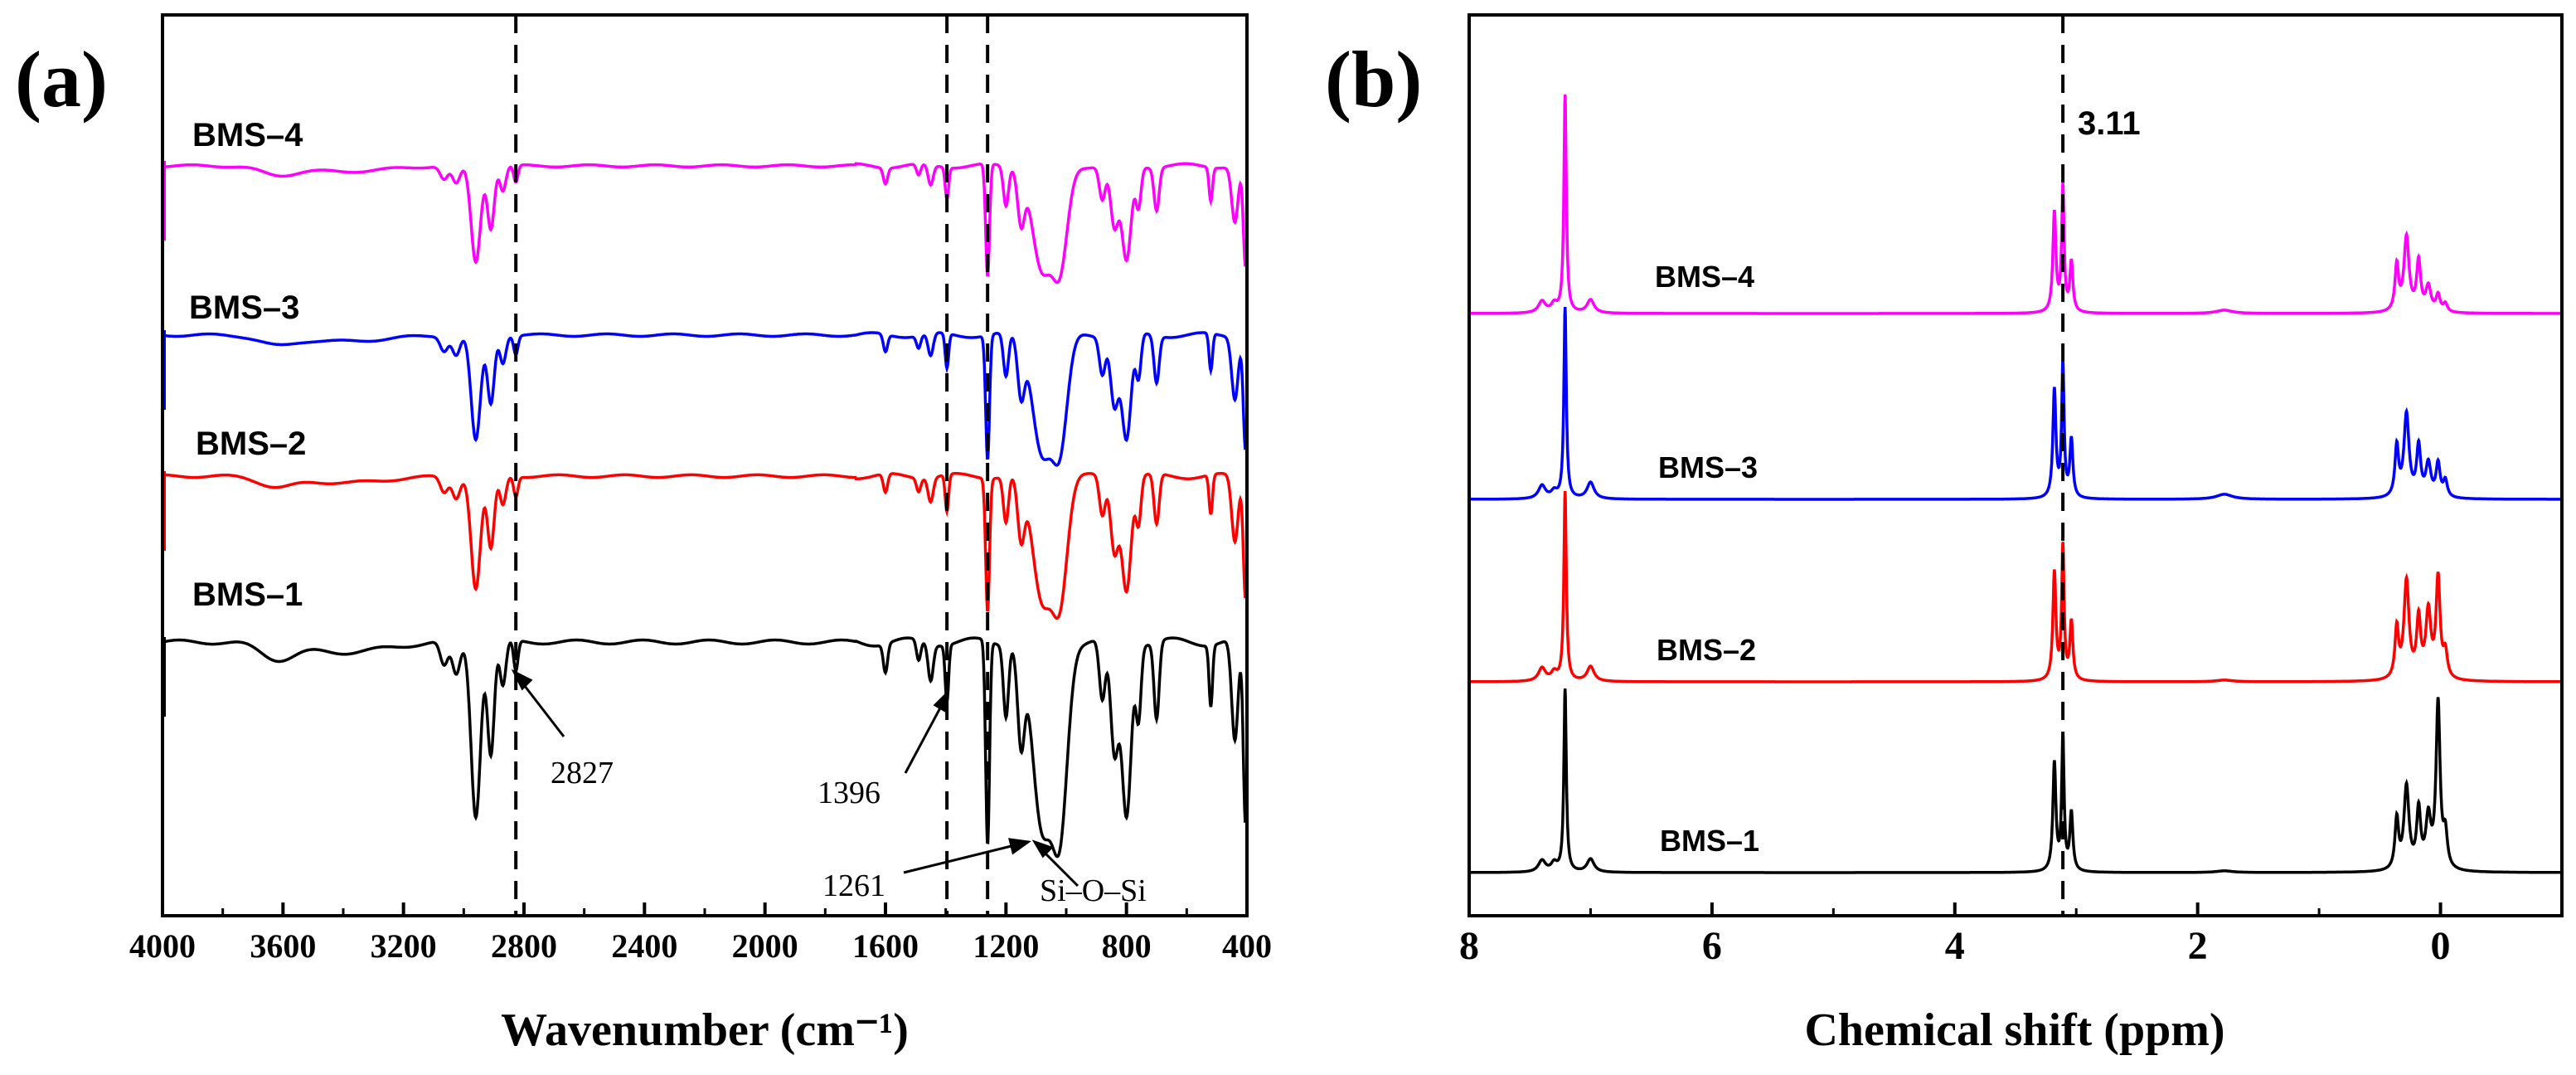 This screenshot has width=2576, height=1075. What do you see at coordinates (765, 946) in the screenshot?
I see `ftir-x-tick-label: 2000` at bounding box center [765, 946].